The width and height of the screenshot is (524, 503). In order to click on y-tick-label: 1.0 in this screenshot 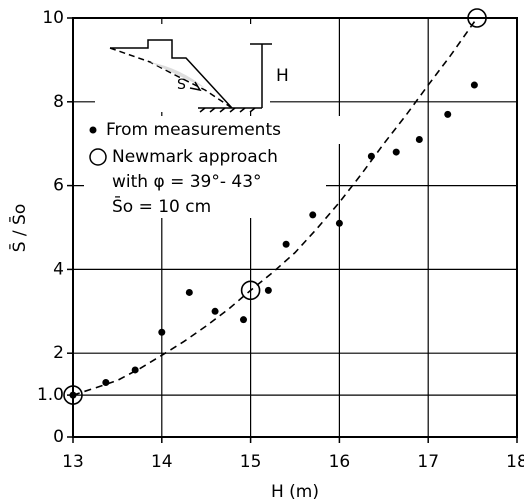, I will do `click(50, 395)`.